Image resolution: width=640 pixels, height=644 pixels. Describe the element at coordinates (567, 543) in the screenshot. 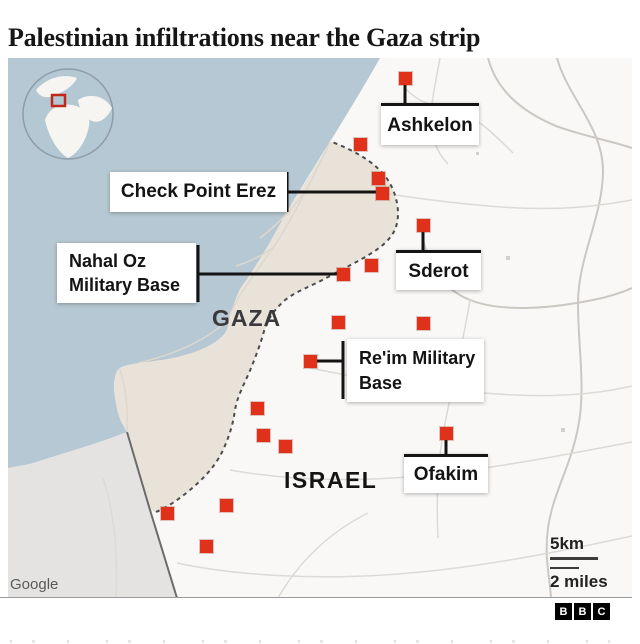

I see `scale-km-label: 5km` at that location.